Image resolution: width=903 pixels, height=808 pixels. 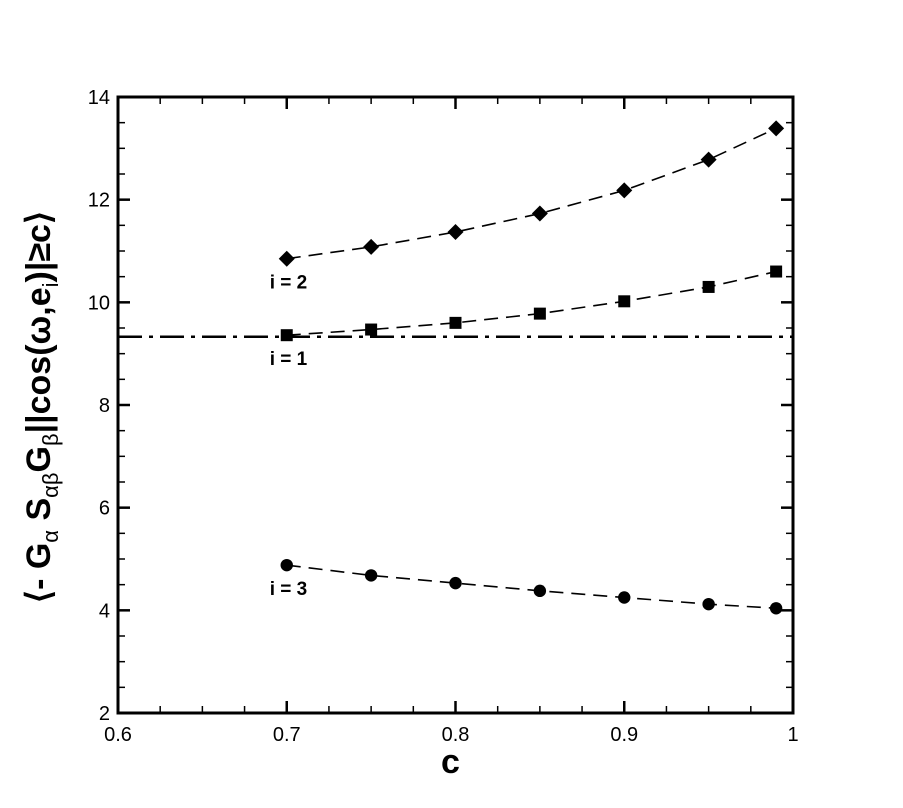 What do you see at coordinates (289, 283) in the screenshot?
I see `series-label-i2: i = 2` at bounding box center [289, 283].